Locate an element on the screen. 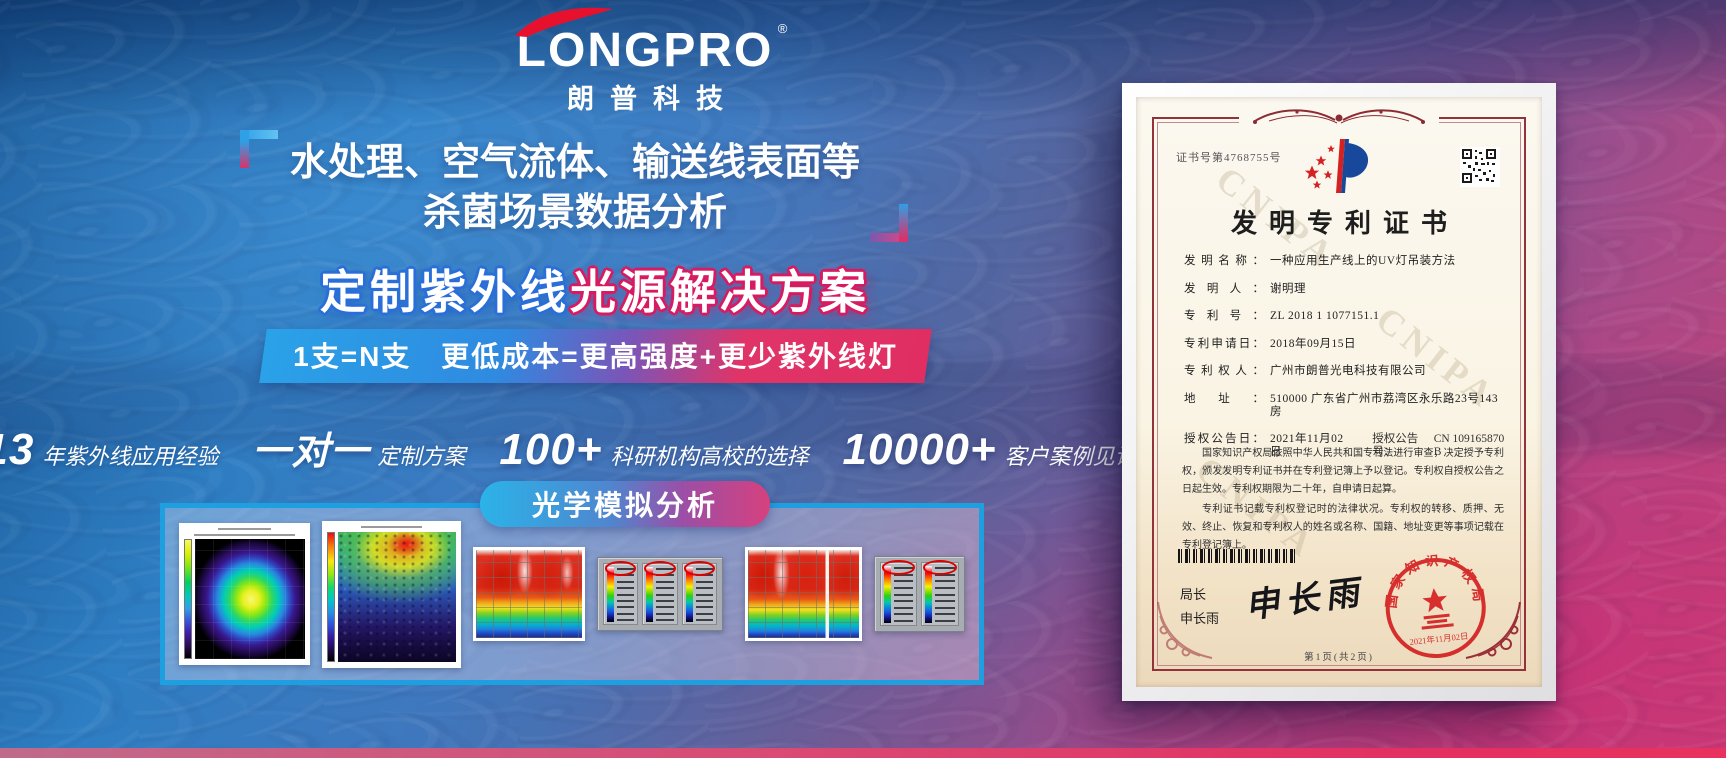 The height and width of the screenshot is (758, 1726). officer-block: 局长 申长雨 is located at coordinates (1199, 607).